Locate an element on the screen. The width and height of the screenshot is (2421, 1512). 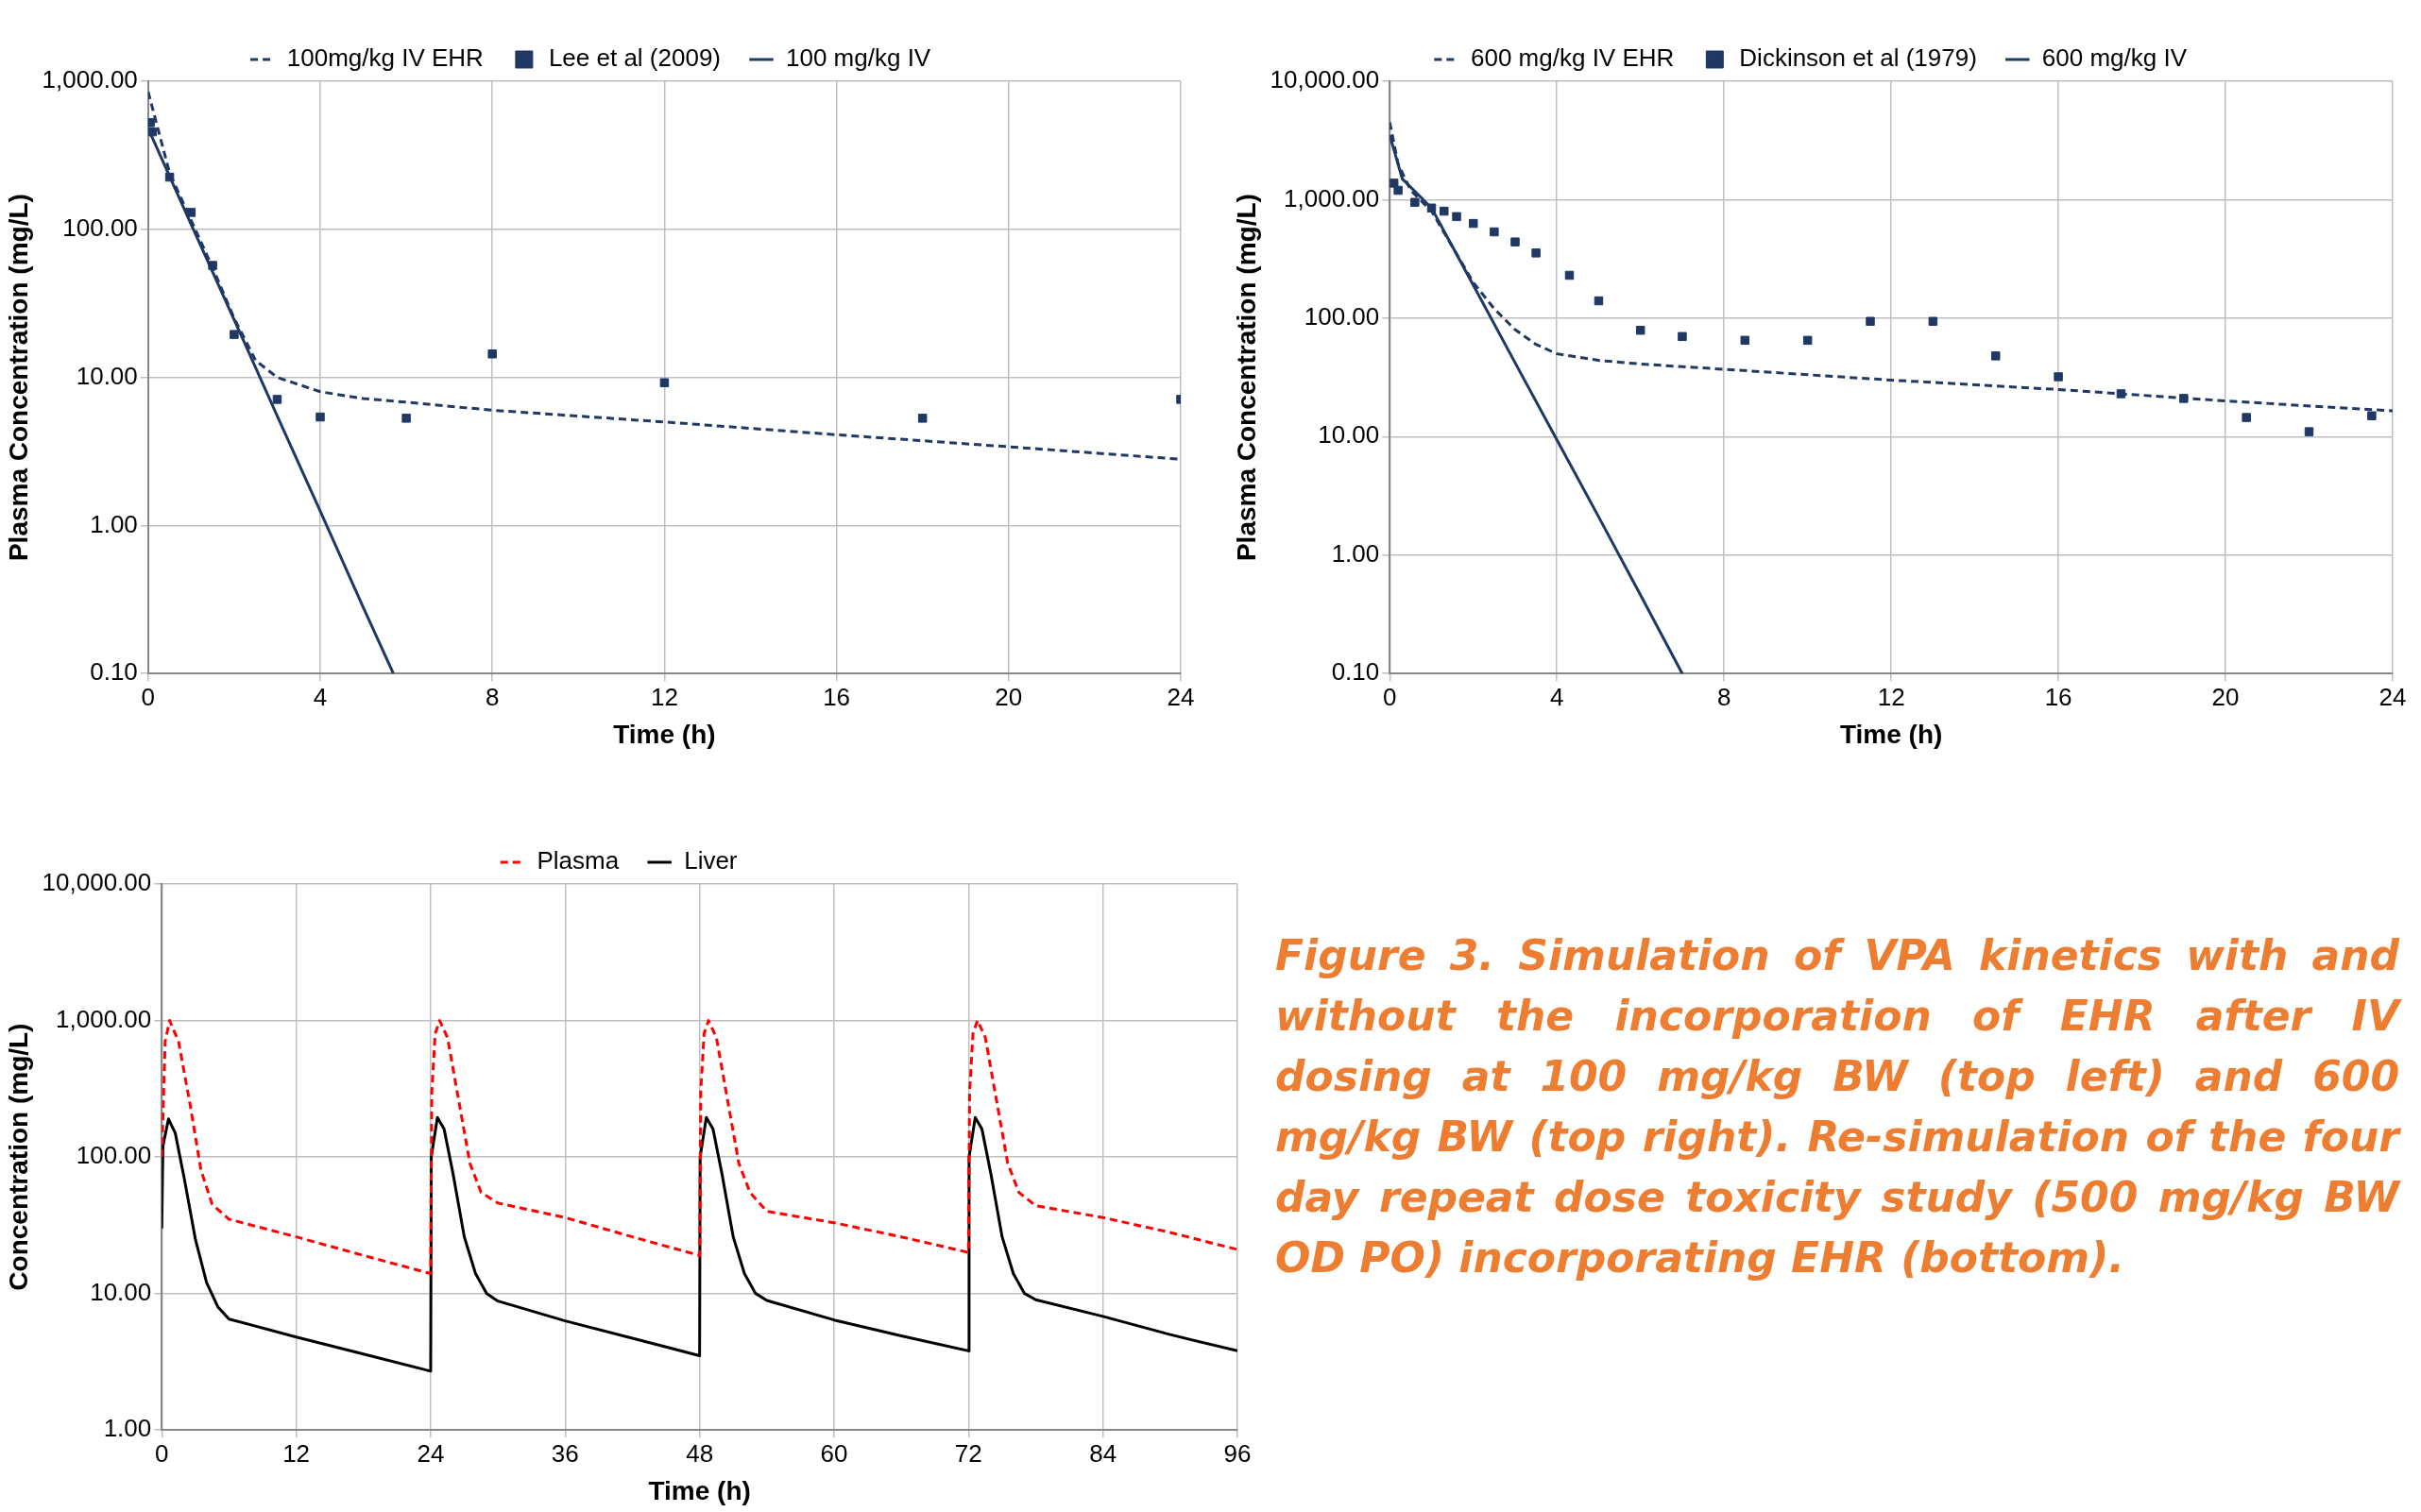
y-axis-title: Concentration (mg/L) is located at coordinates (18, 1157).